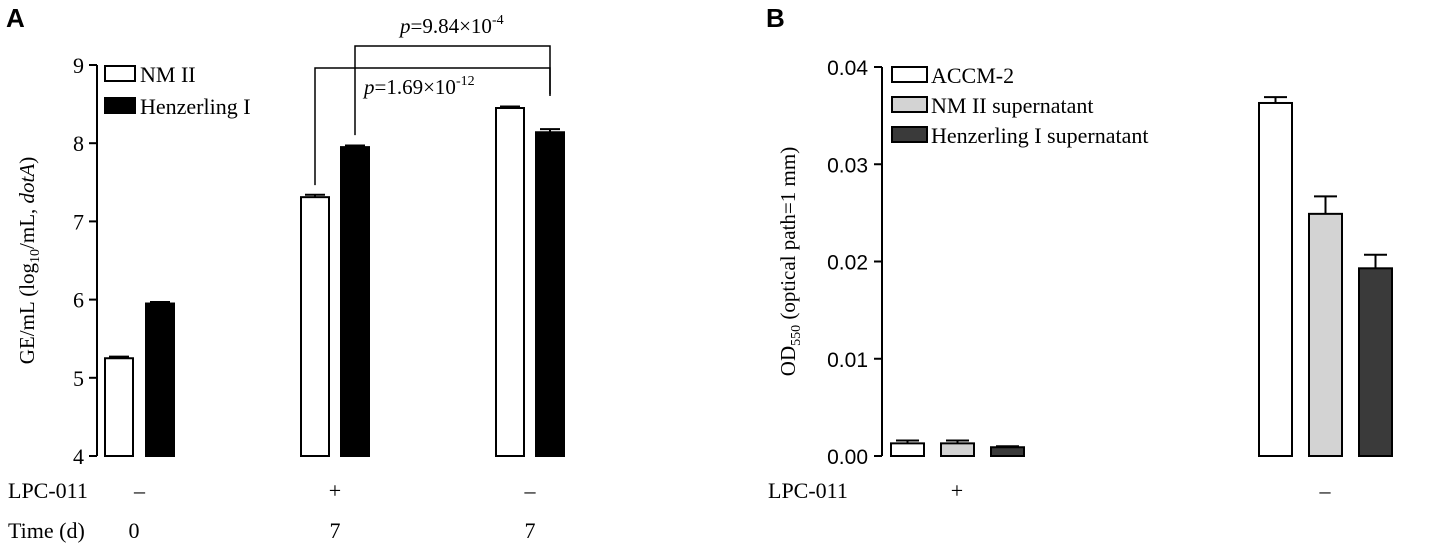  Describe the element at coordinates (972, 75) in the screenshot. I see `legend-label: ACCM-2` at that location.